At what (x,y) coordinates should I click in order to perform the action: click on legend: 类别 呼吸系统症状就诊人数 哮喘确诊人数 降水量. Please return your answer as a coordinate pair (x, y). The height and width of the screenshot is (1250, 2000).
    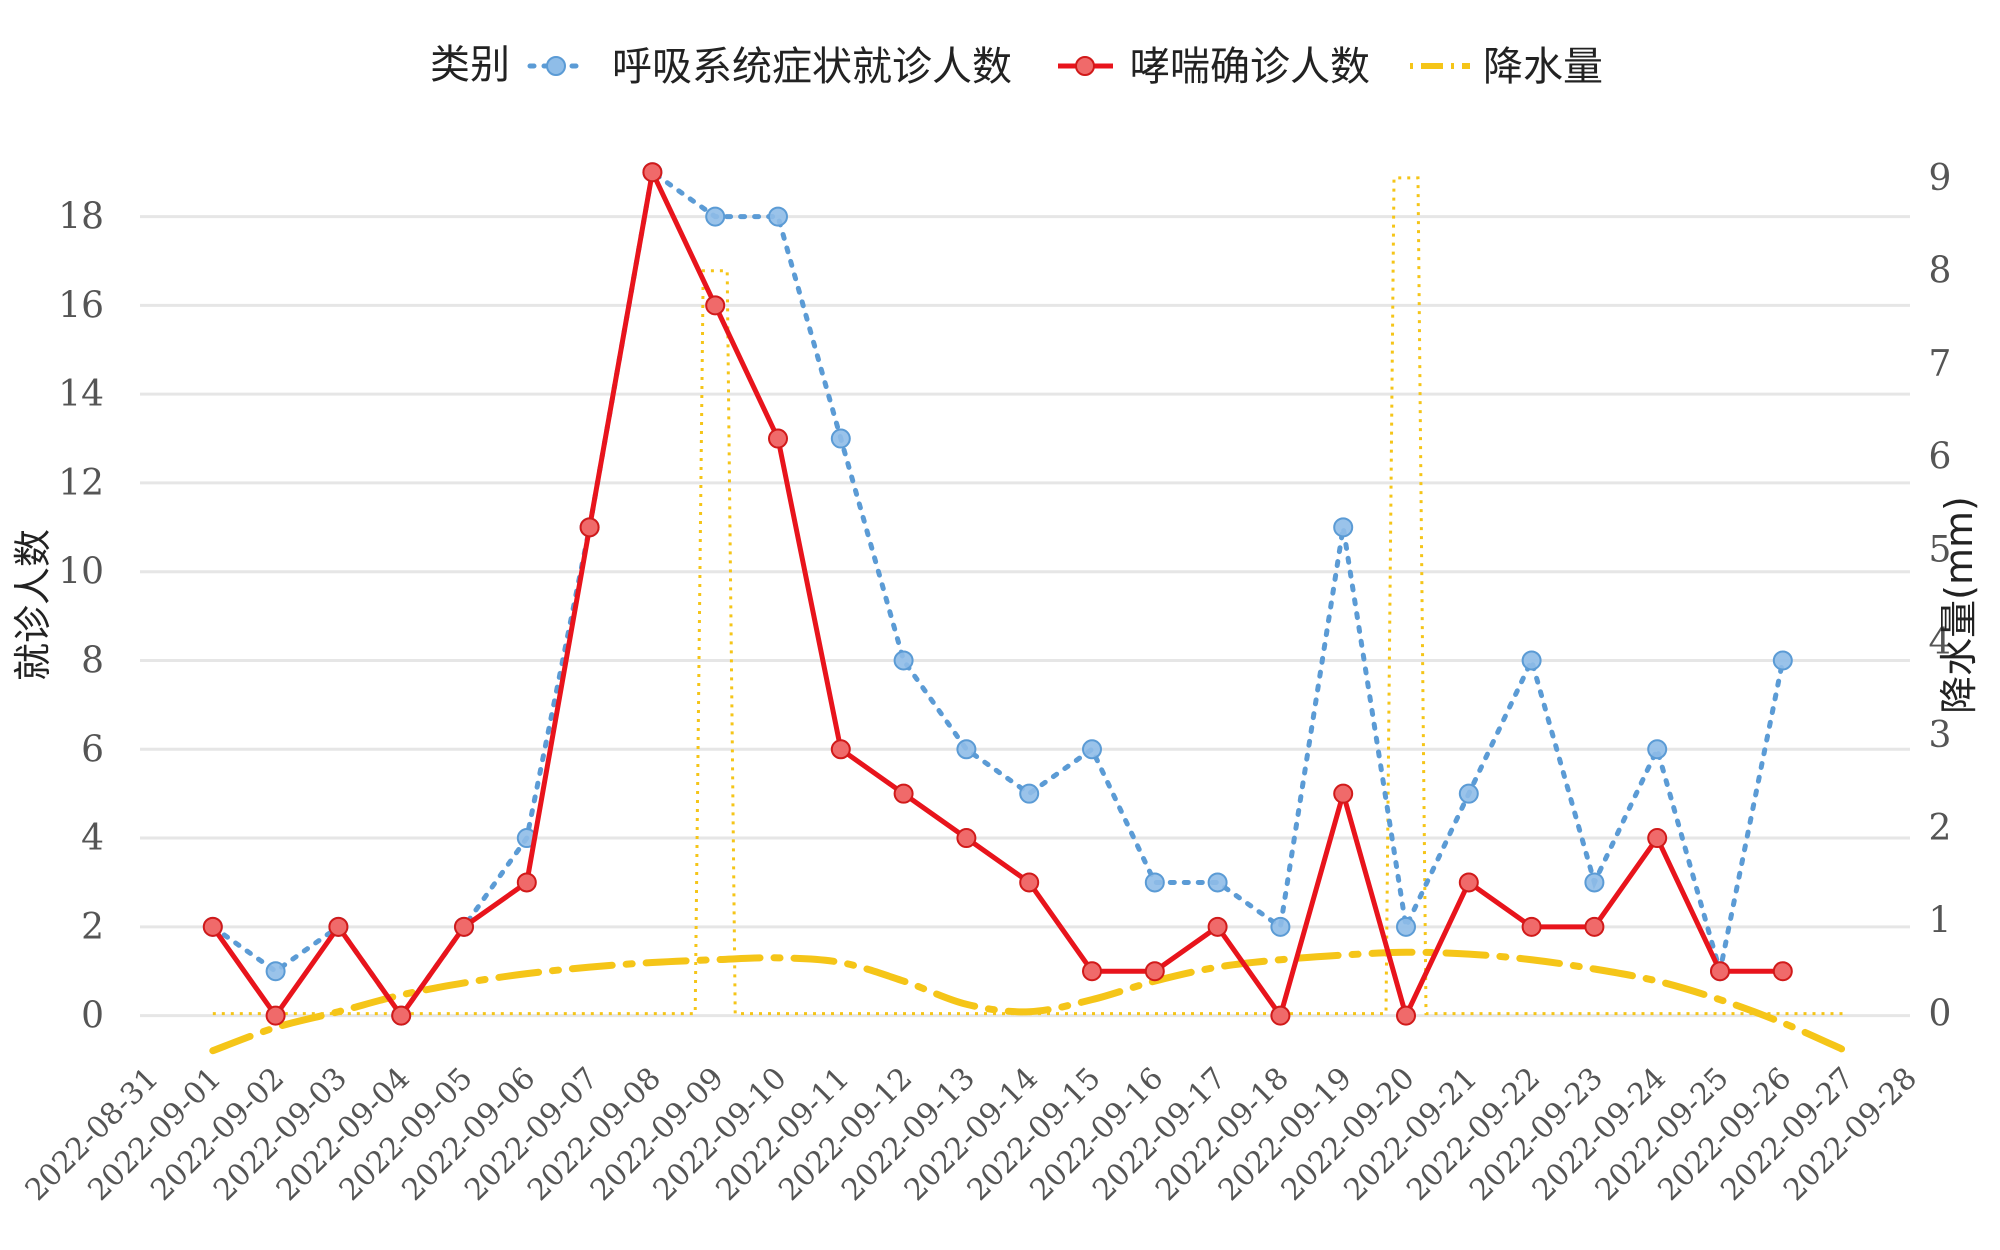
    Looking at the image, I should click on (1016, 66).